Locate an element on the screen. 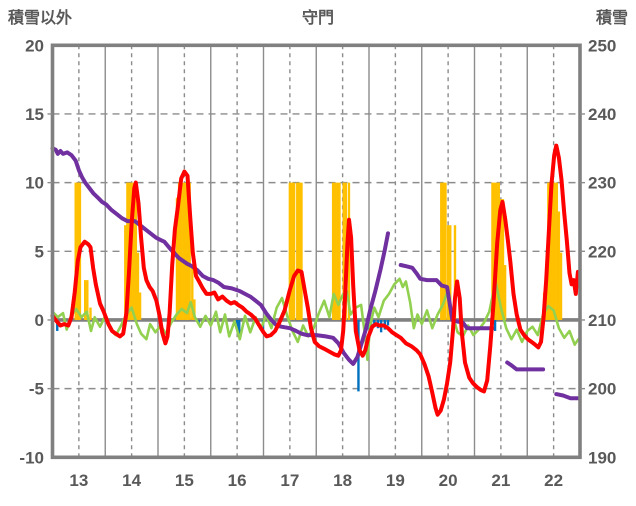  y-right-tick-label: 190 is located at coordinates (602, 457).